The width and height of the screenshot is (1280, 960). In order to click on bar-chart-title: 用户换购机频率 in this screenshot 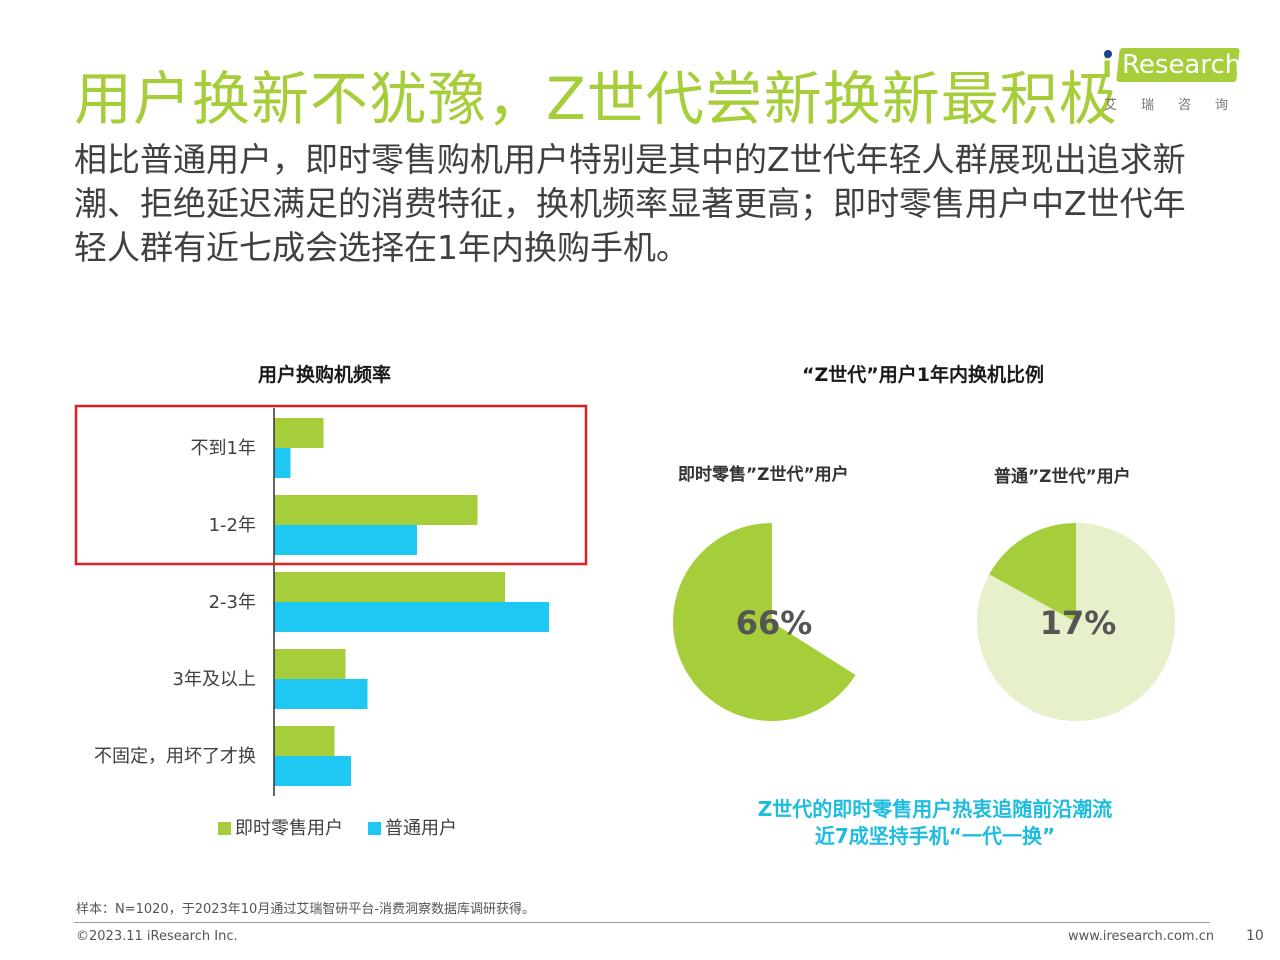, I will do `click(325, 375)`.